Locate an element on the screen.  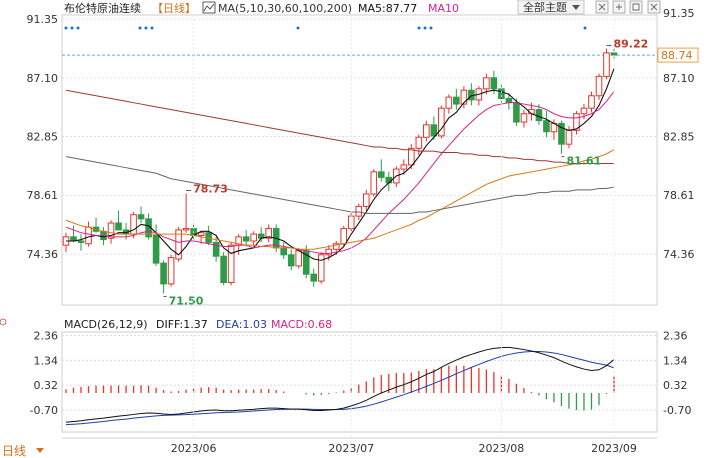
x-tick-label: 2023/09 is located at coordinates (614, 448).